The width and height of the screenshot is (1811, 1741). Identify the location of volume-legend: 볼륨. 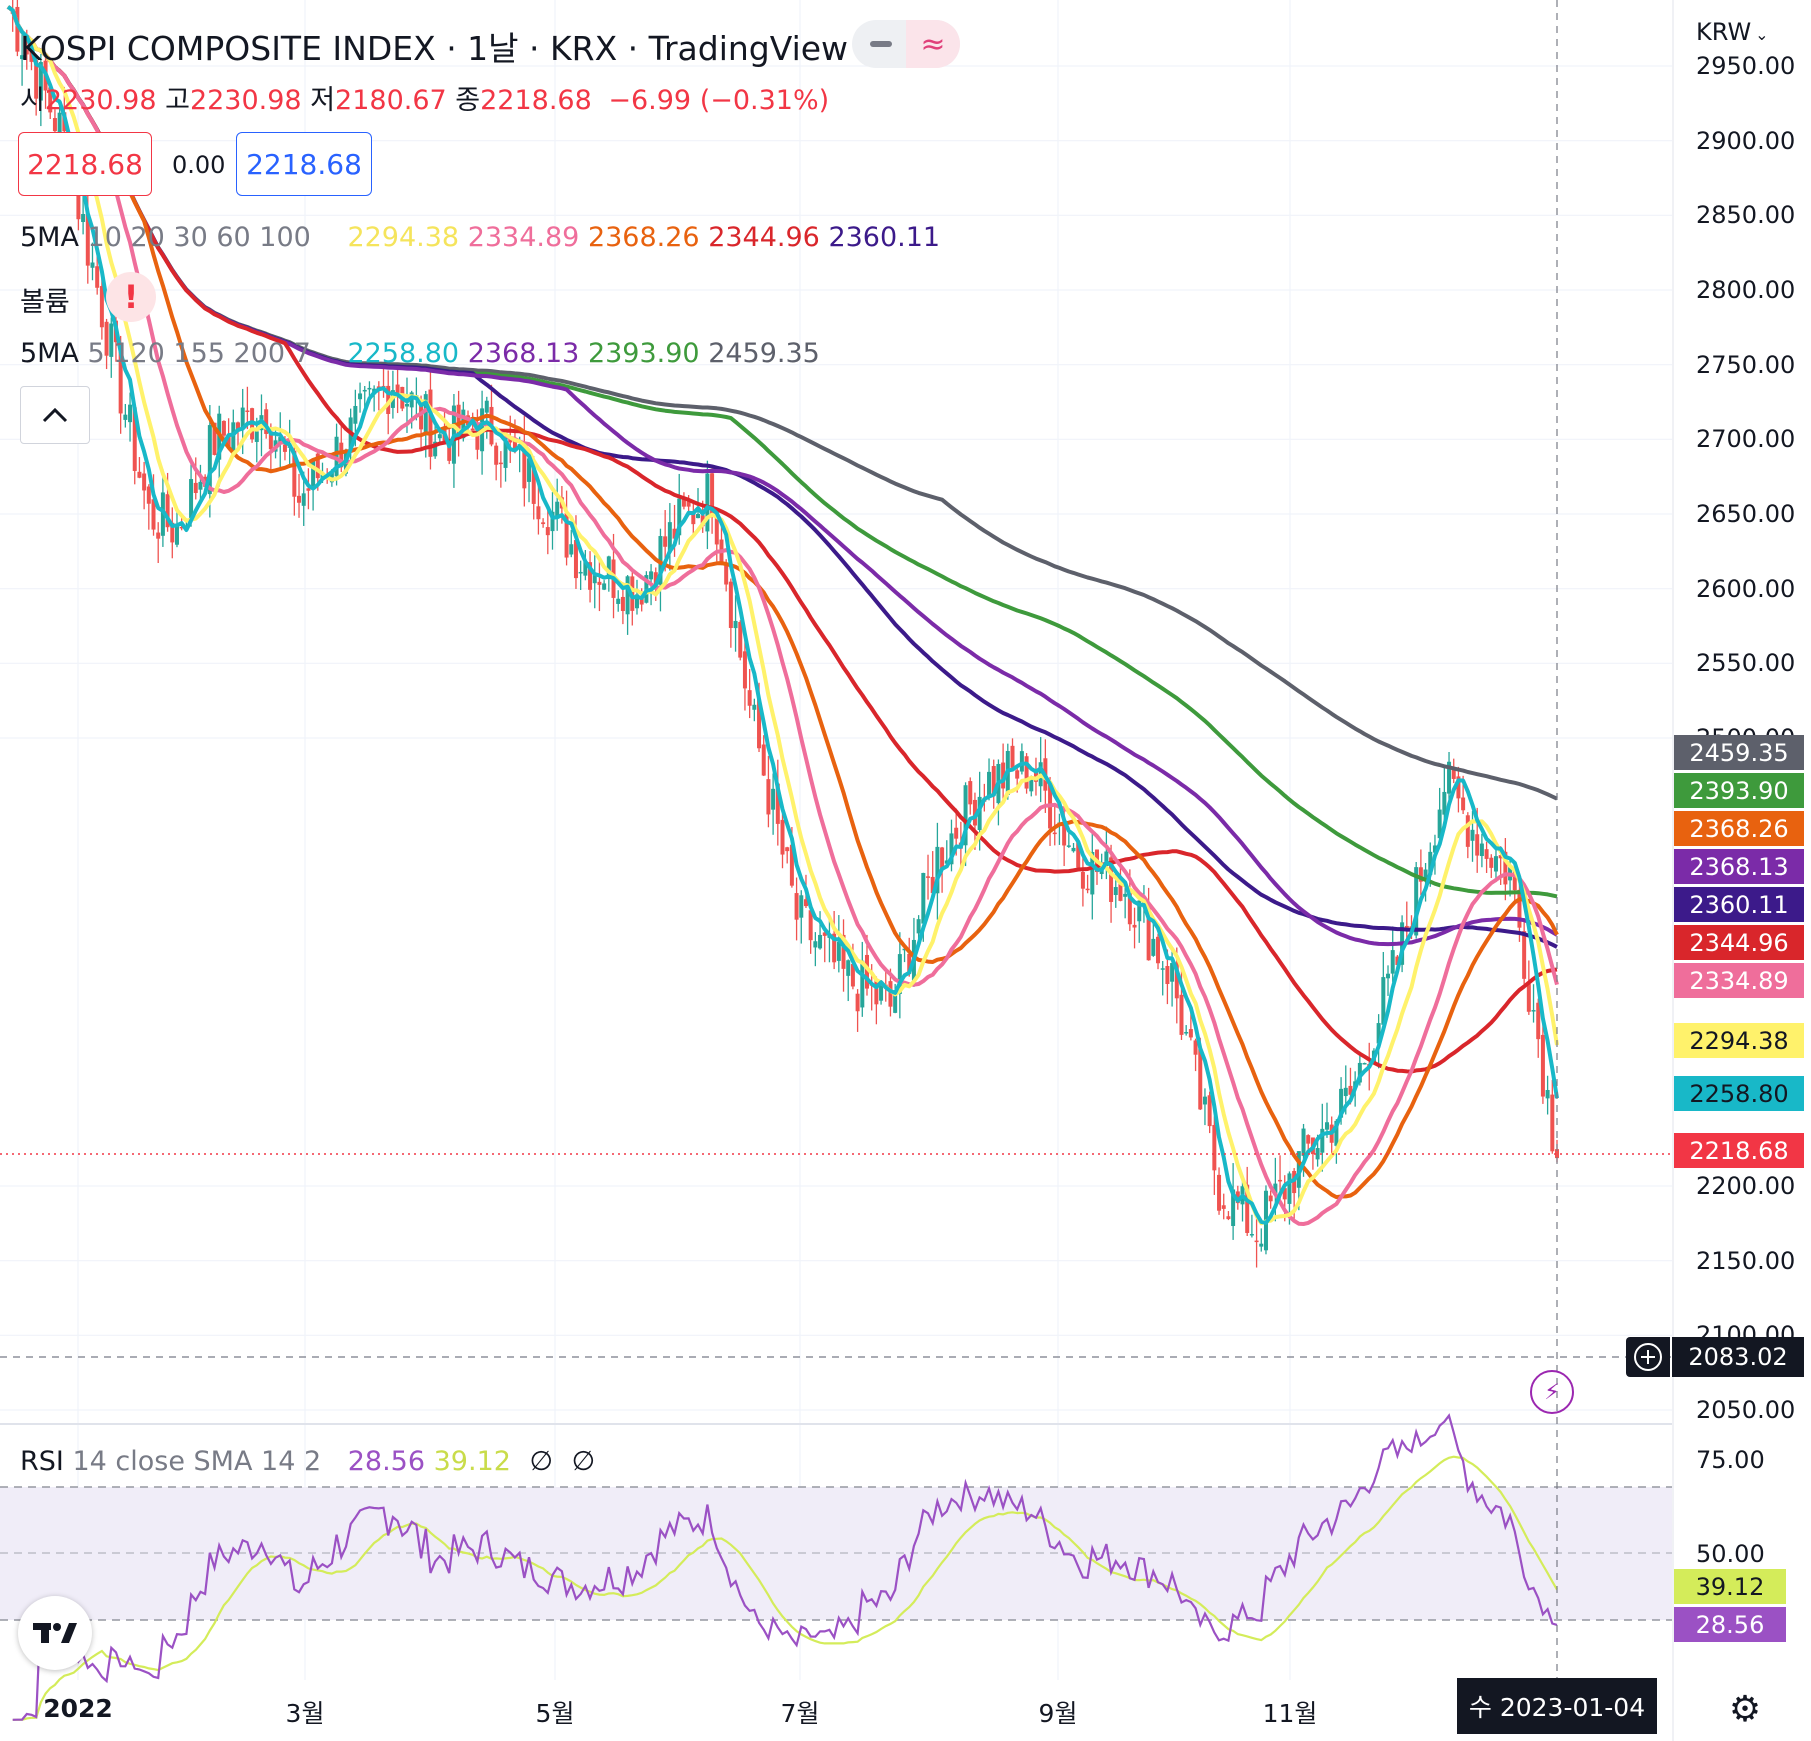
(45, 299).